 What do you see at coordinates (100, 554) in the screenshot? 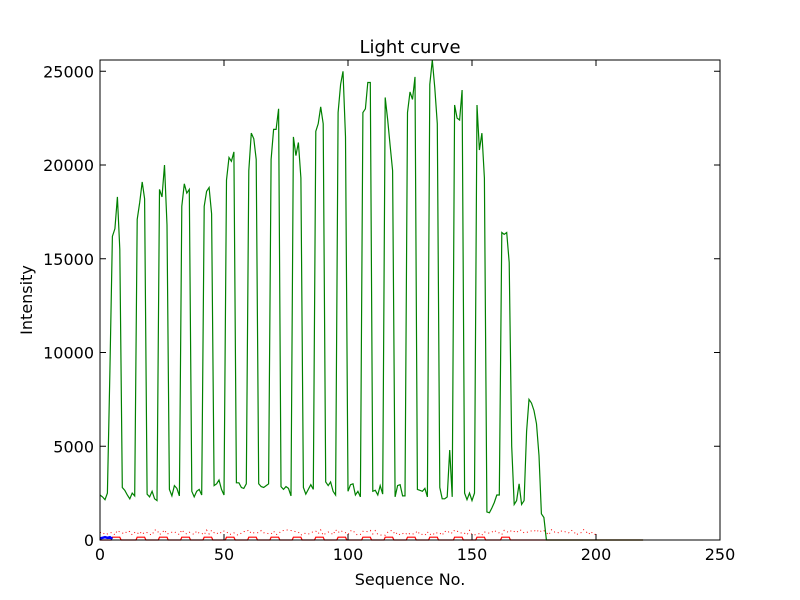
I see `x-tick-label: 0` at bounding box center [100, 554].